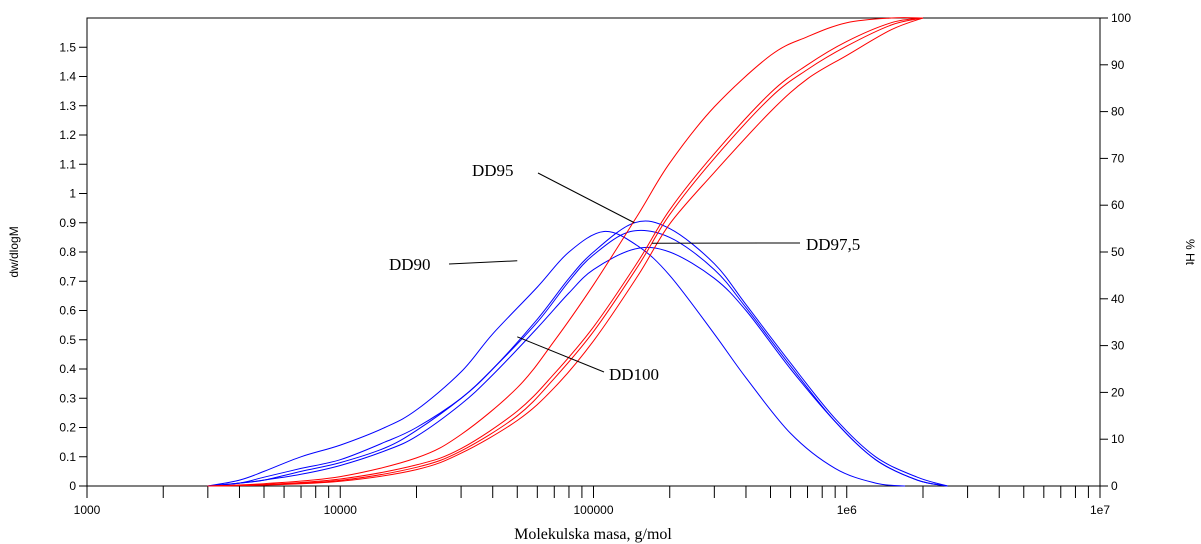  What do you see at coordinates (410, 264) in the screenshot?
I see `annotation-label: DD90` at bounding box center [410, 264].